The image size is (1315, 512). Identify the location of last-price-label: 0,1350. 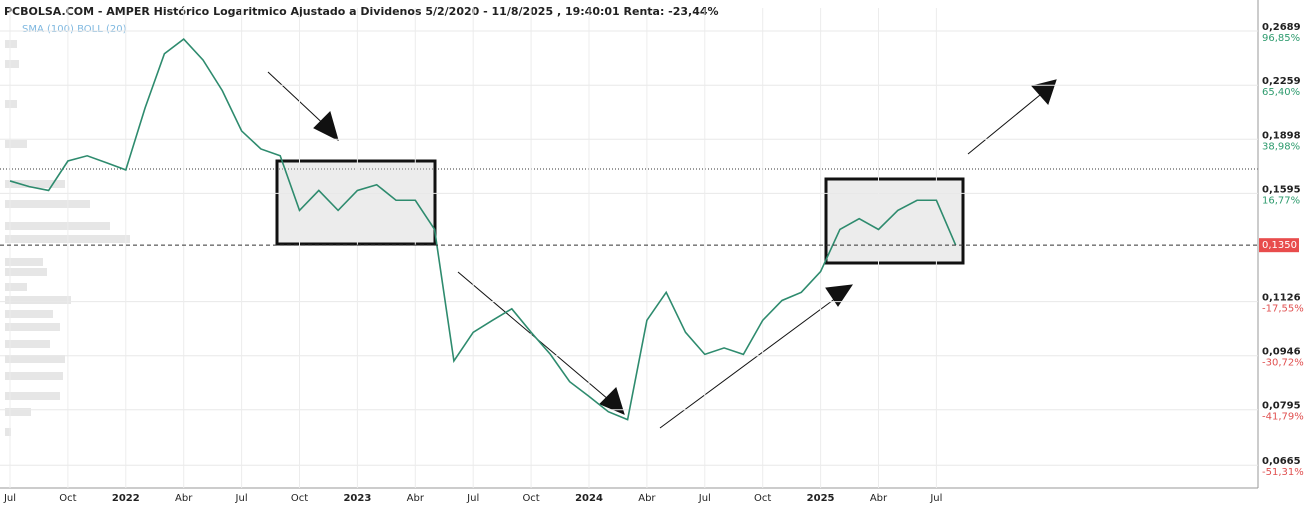
(1279, 245).